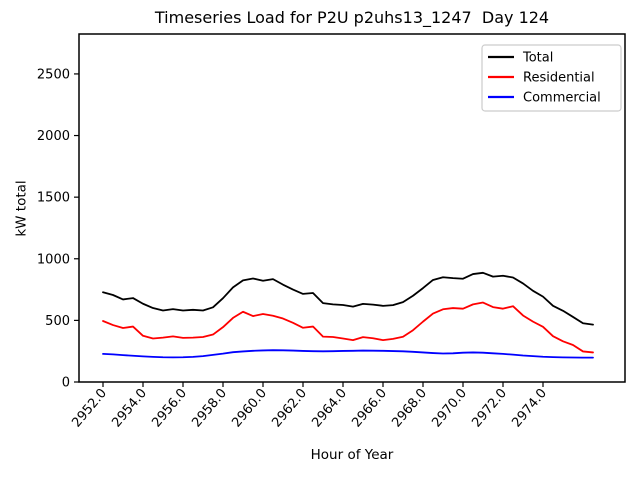 Image resolution: width=640 pixels, height=480 pixels. Describe the element at coordinates (348, 354) in the screenshot. I see `series-line-commercial` at that location.